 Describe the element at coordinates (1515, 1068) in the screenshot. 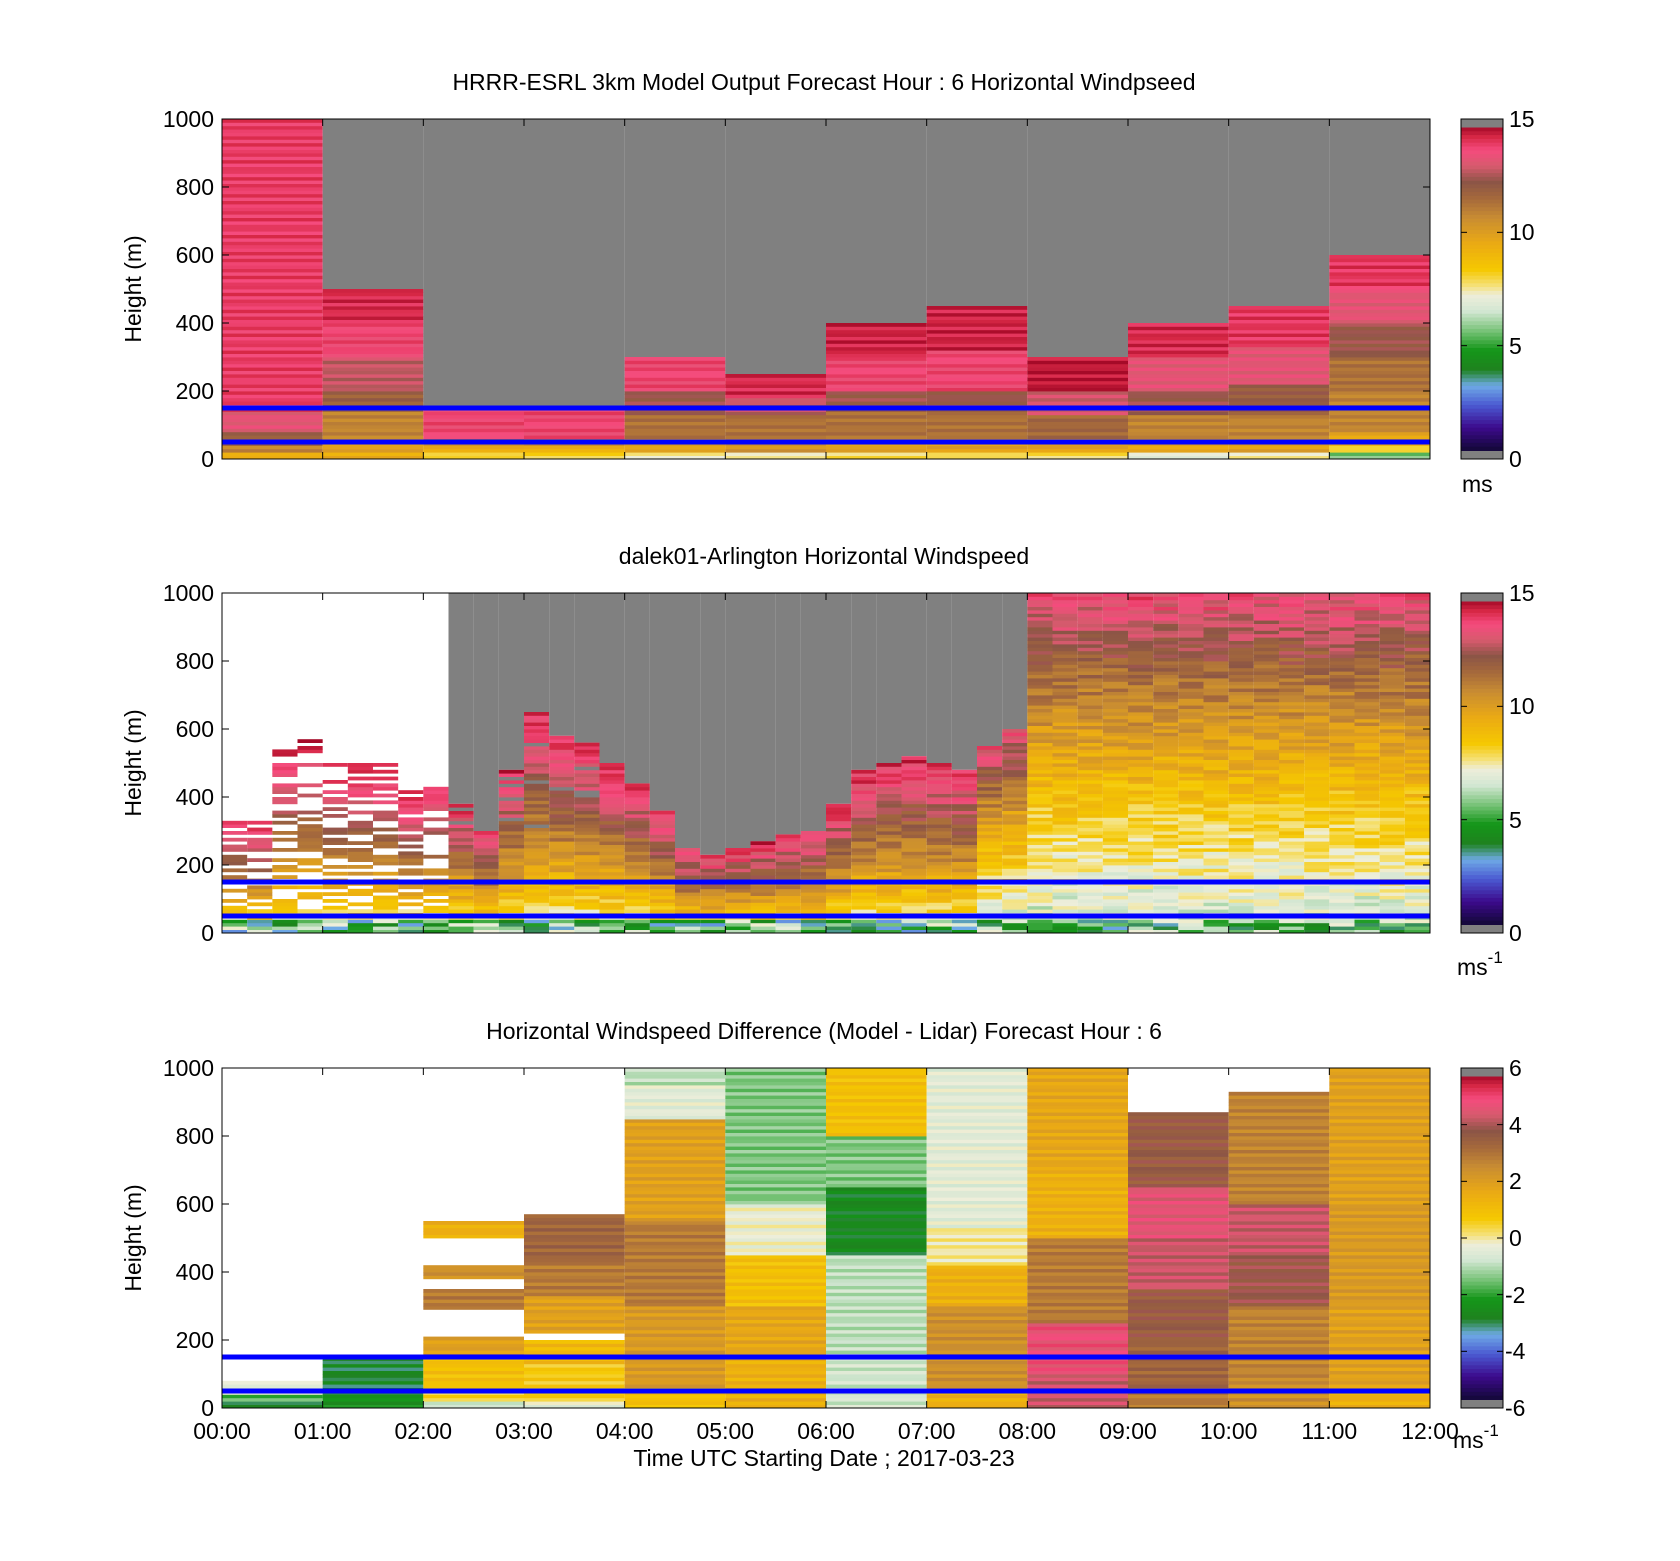

I see `colorbar-tick-label: 6` at that location.